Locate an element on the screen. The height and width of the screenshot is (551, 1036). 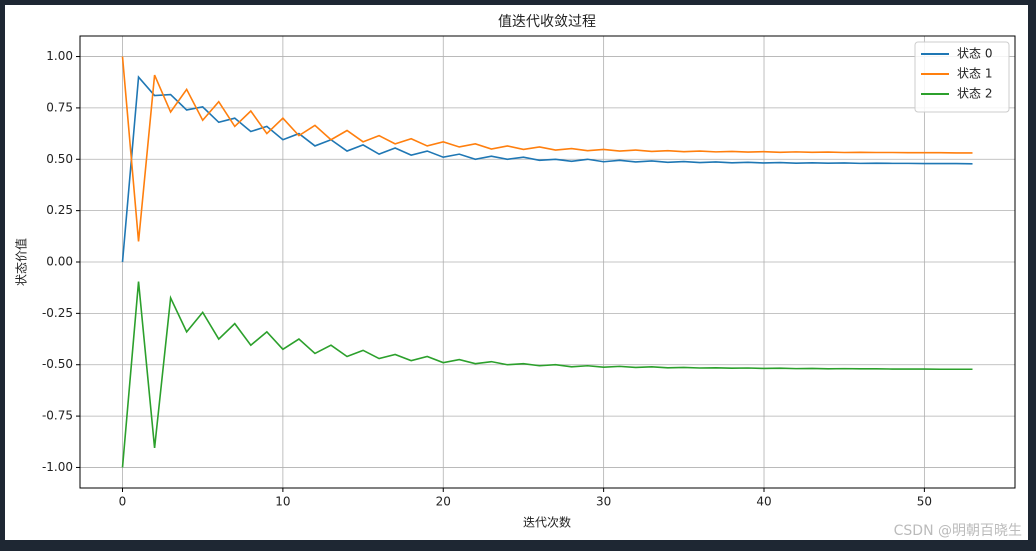
x-tick-label: 50 is located at coordinates (924, 502).